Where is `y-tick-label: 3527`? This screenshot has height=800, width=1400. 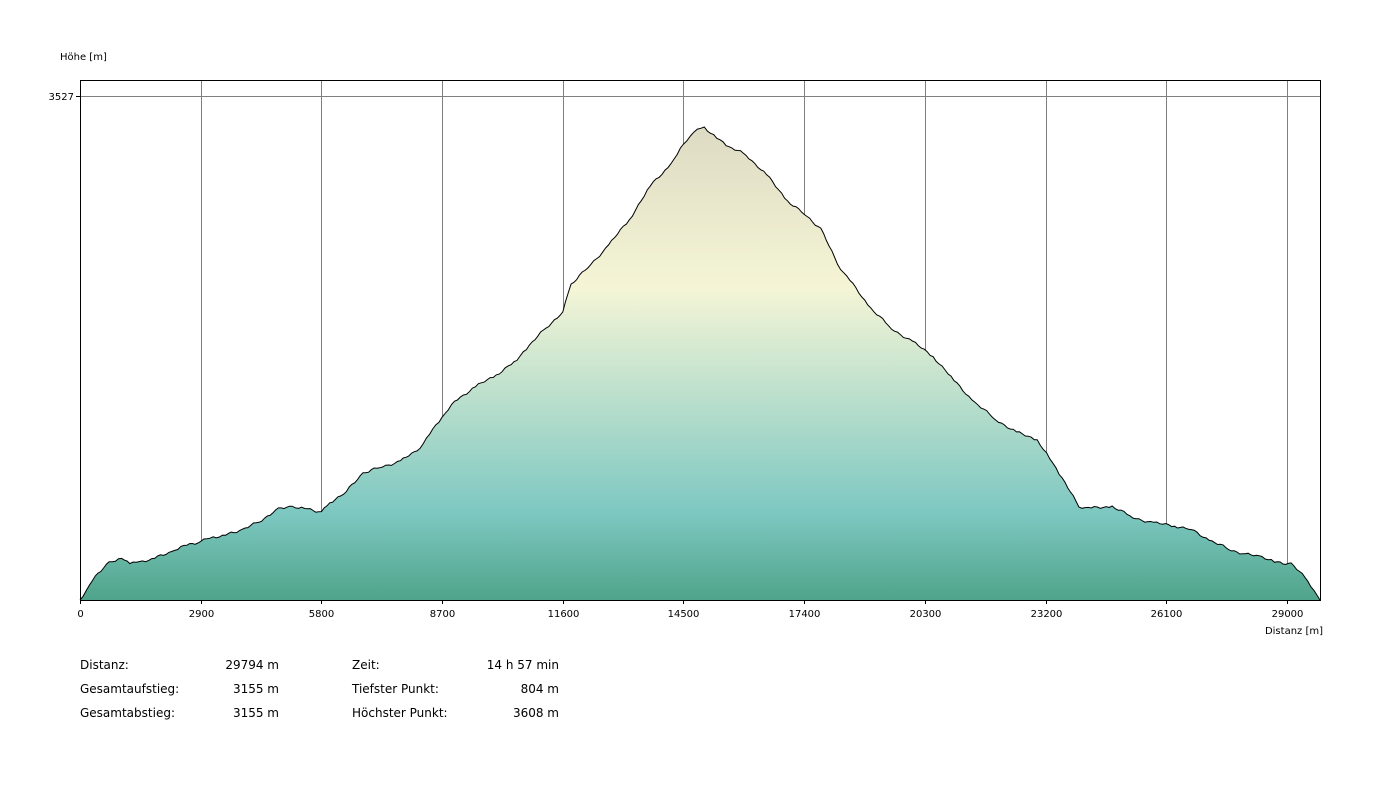
y-tick-label: 3527 is located at coordinates (61, 97).